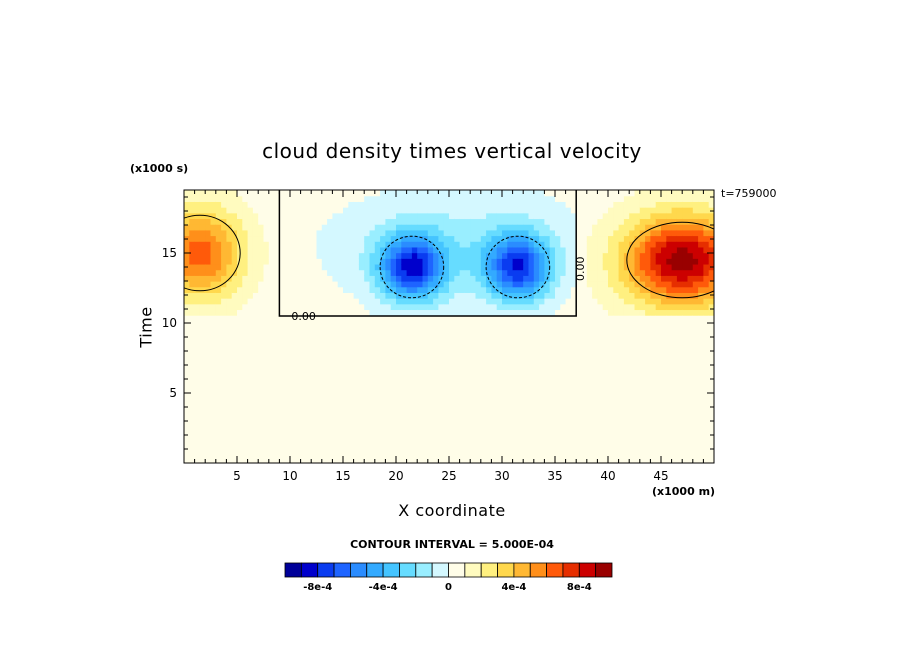 This screenshot has height=654, width=904. I want to click on negative-contour-line, so click(518, 267).